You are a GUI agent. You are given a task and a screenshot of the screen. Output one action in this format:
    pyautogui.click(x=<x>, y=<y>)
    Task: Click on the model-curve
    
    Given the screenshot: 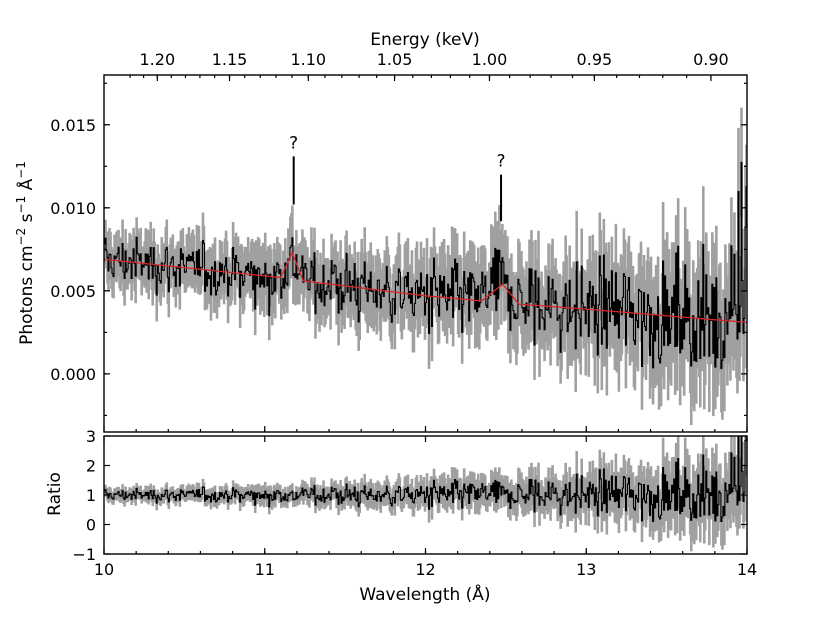 What is the action you would take?
    pyautogui.click(x=425, y=287)
    